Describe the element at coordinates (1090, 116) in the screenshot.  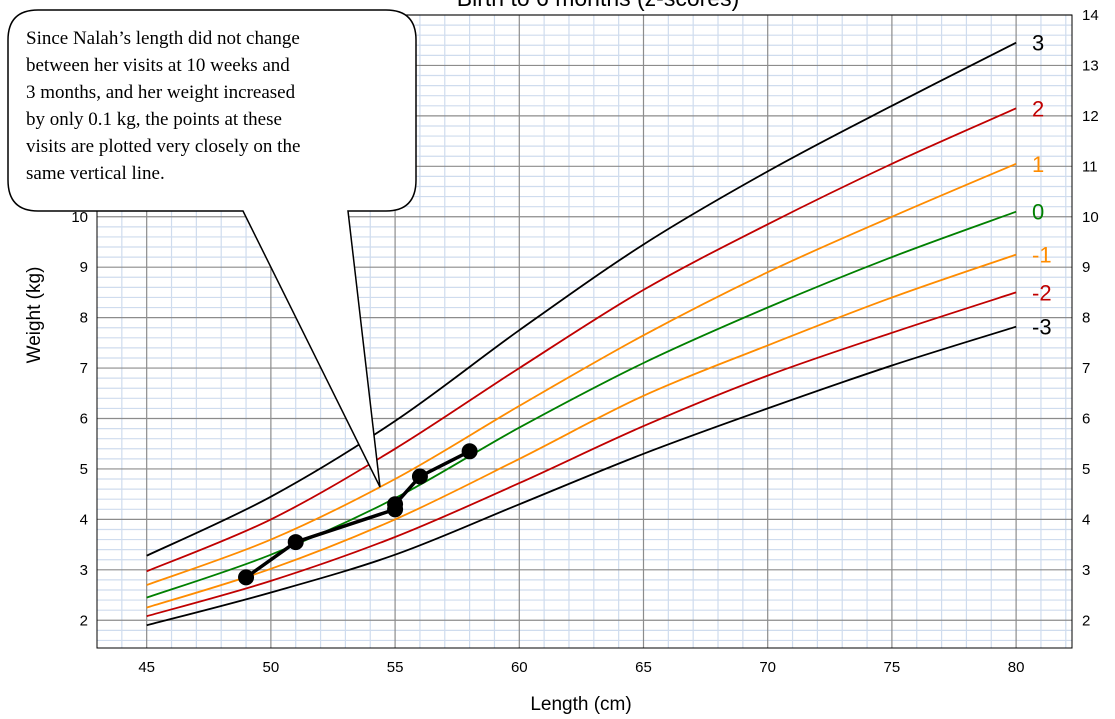
I see `y-tick-label-right: 12` at that location.